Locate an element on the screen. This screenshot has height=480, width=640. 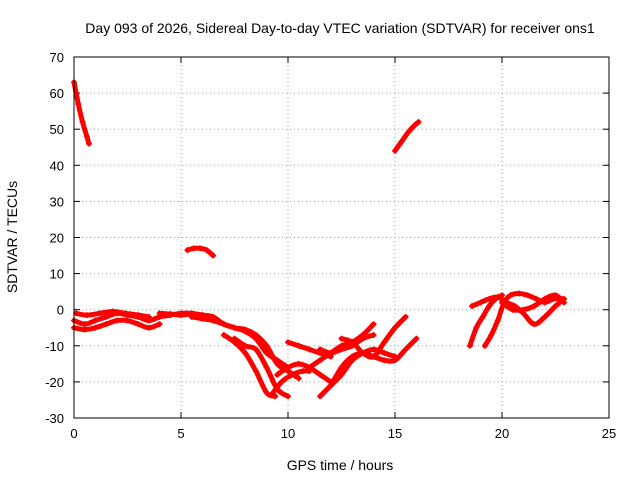
y-tick-label: -20 is located at coordinates (54, 382).